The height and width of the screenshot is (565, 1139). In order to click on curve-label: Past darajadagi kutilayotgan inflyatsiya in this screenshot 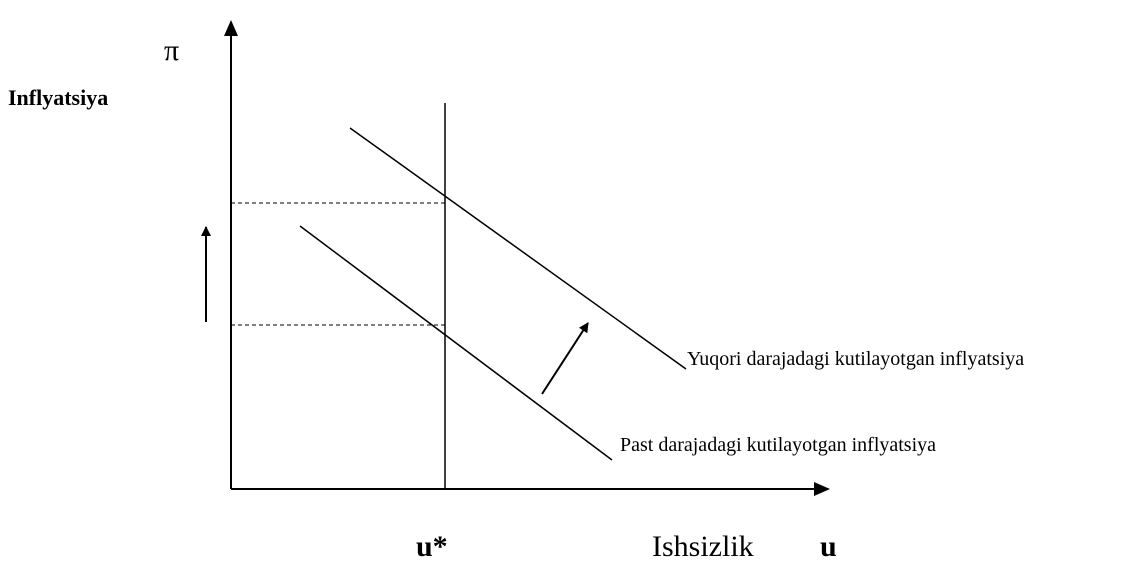, I will do `click(778, 445)`.